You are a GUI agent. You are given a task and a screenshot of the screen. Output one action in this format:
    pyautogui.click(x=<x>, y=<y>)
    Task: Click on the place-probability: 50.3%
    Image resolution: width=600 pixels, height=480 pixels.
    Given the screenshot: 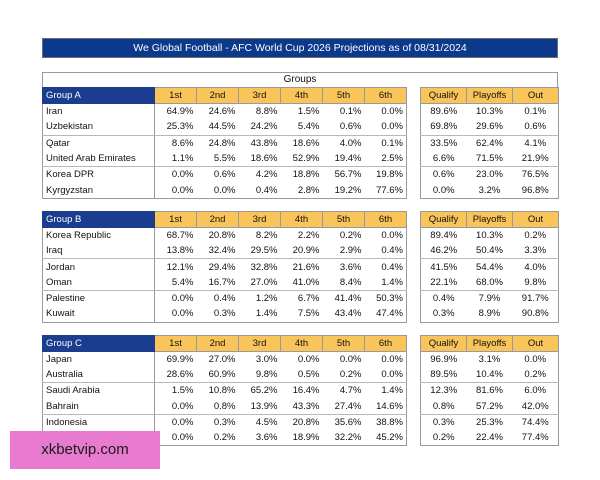 What is the action you would take?
    pyautogui.click(x=385, y=298)
    